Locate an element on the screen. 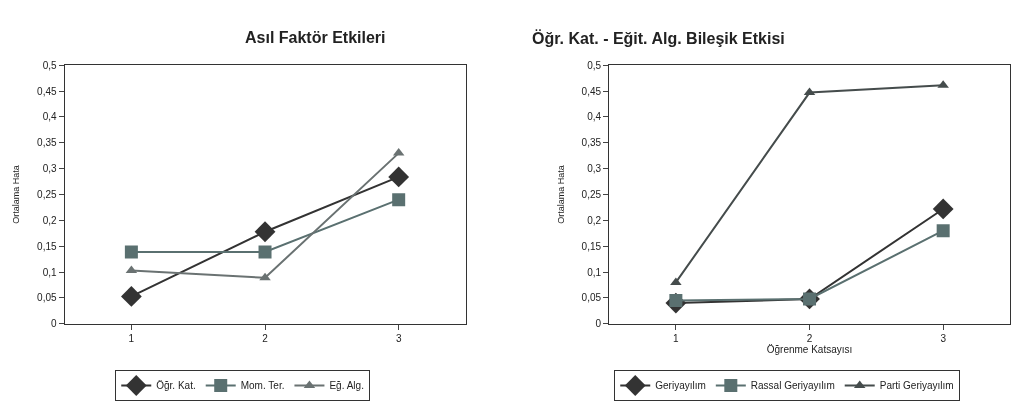  legend-label: Geriyayılım is located at coordinates (680, 386).